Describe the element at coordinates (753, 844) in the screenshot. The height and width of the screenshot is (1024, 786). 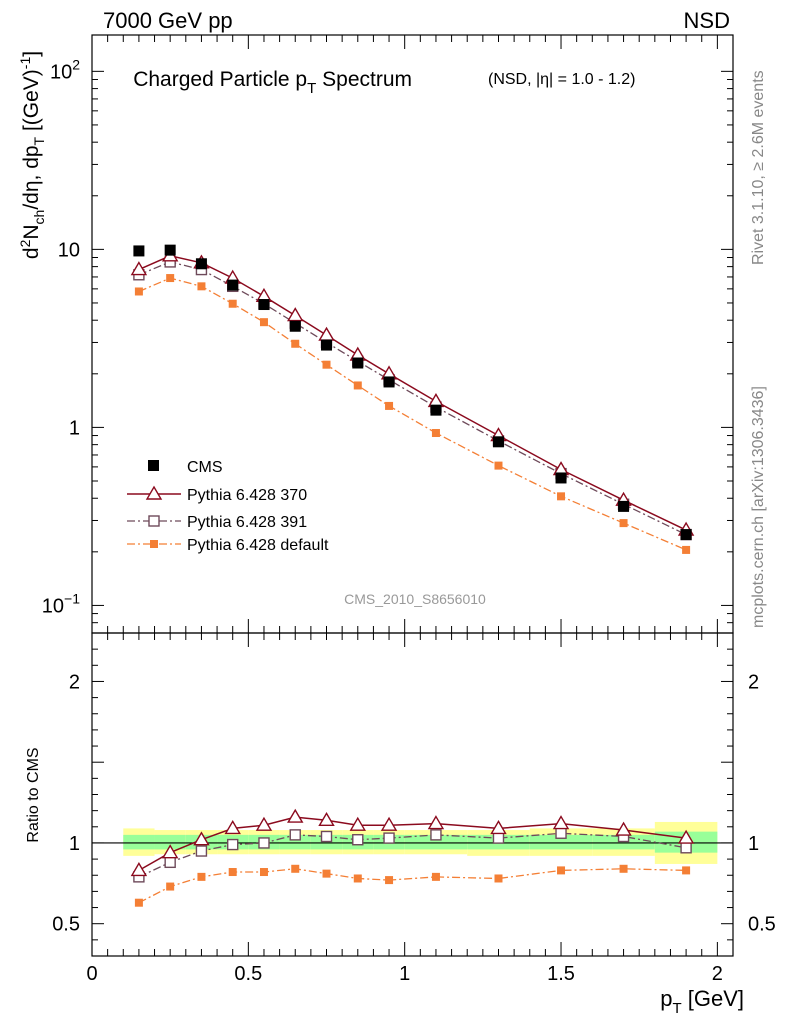
I see `ratio-ytick-label-right: 1` at that location.